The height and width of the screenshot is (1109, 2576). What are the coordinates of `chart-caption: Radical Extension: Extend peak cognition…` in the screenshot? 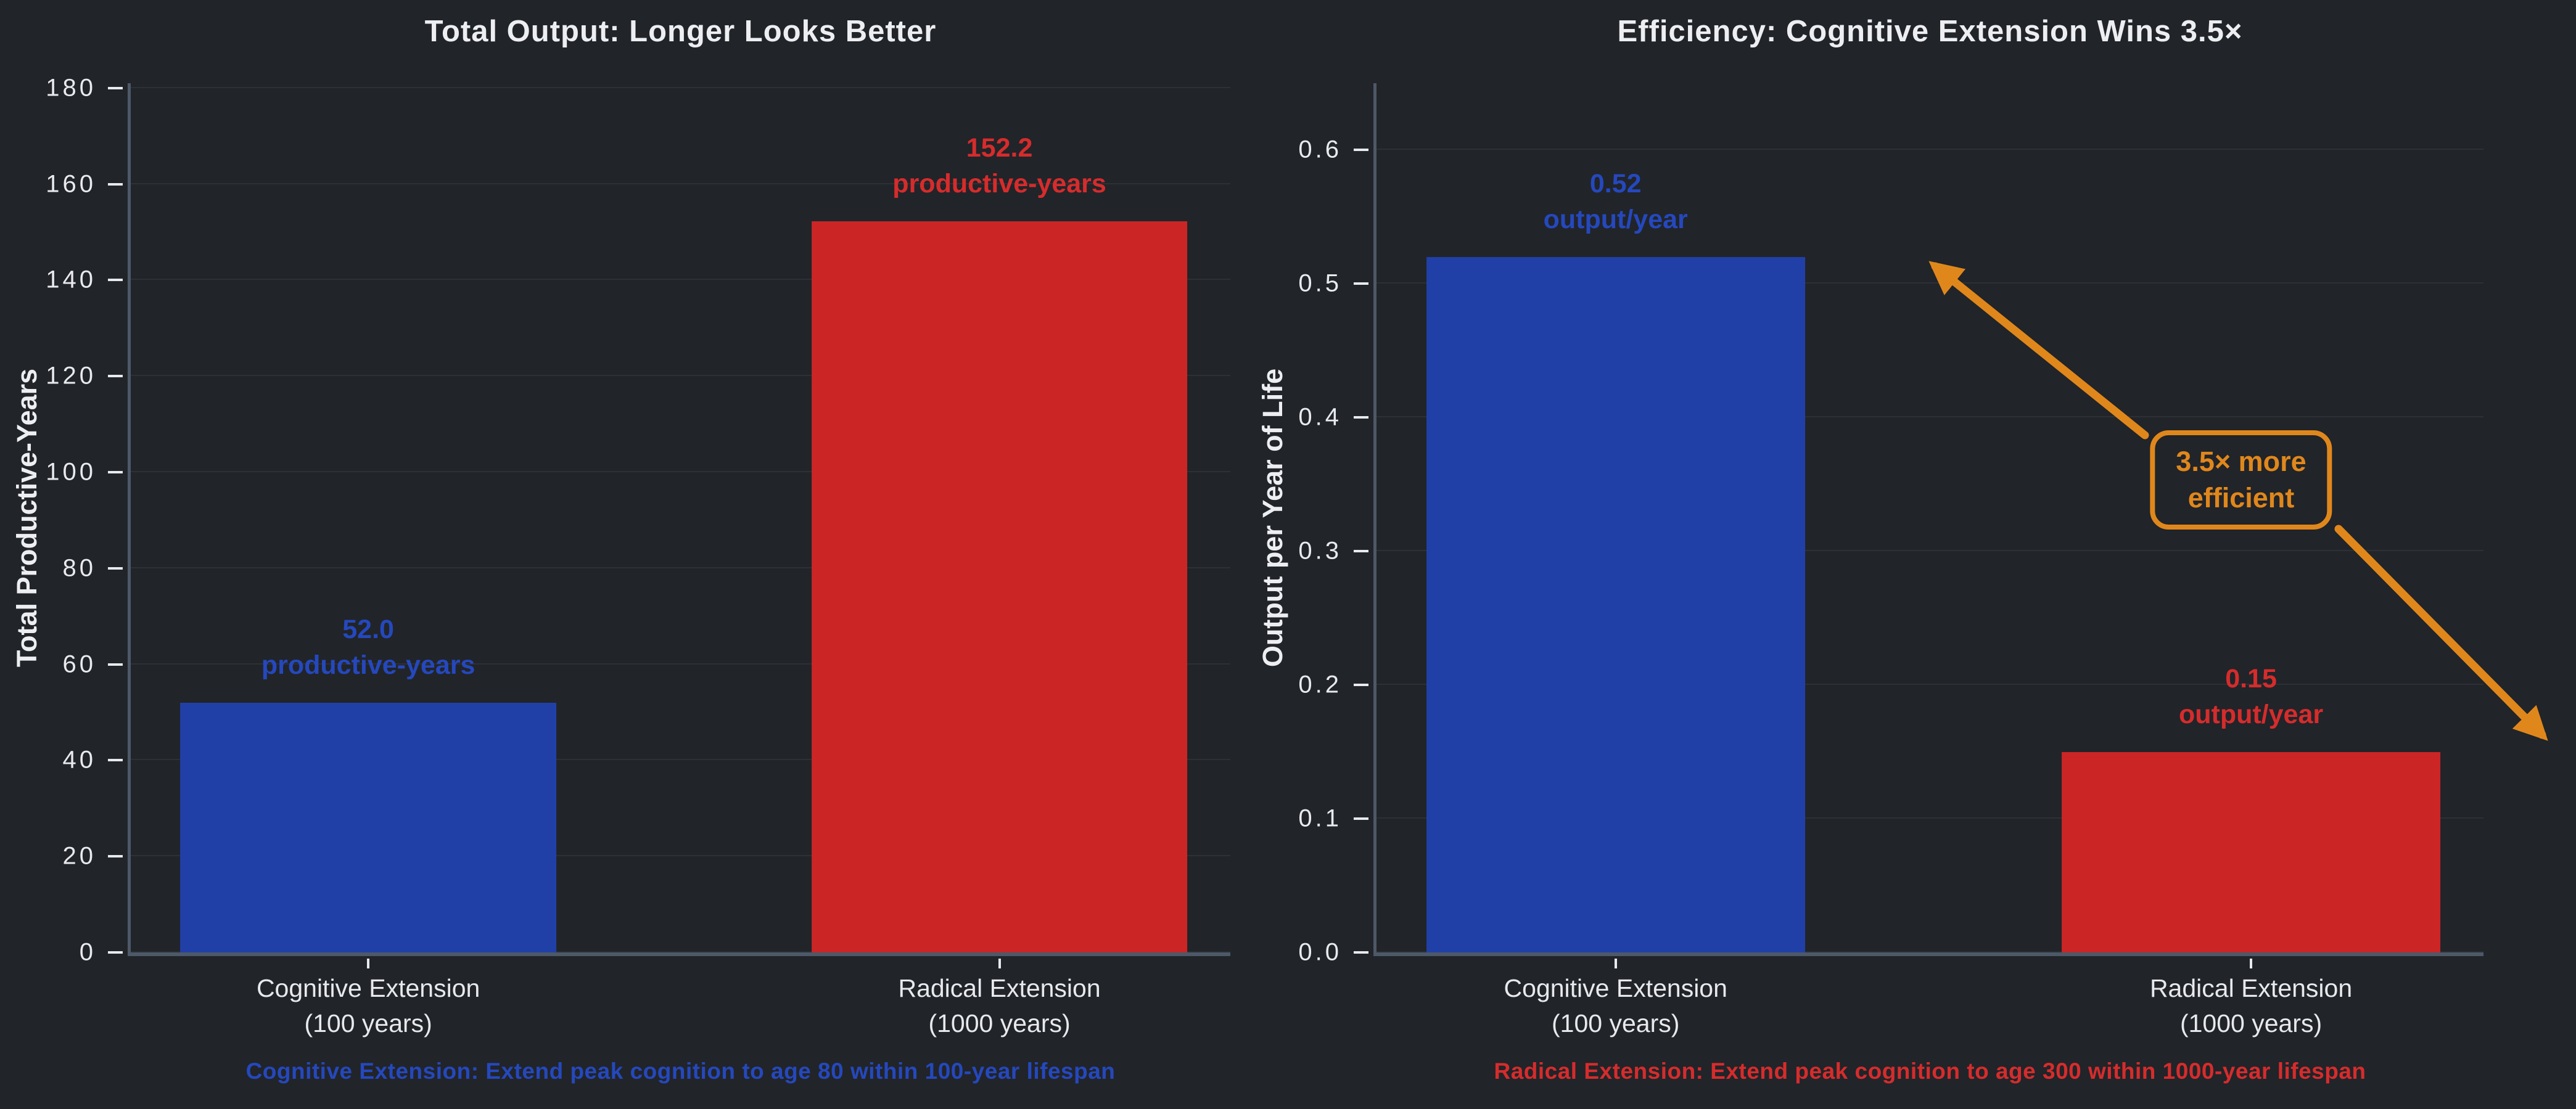 It's located at (1930, 1071).